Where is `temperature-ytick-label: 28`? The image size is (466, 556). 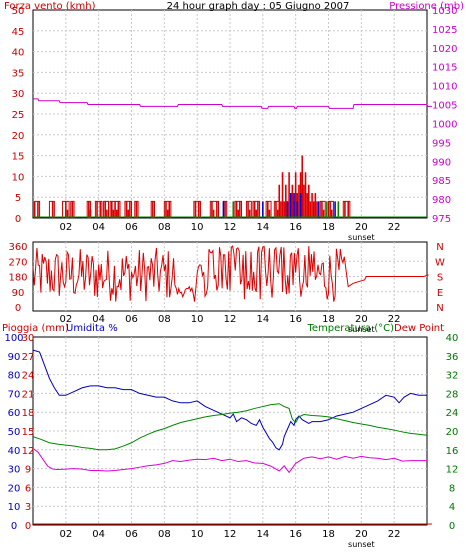 temperature-ytick-label: 28 is located at coordinates (452, 394).